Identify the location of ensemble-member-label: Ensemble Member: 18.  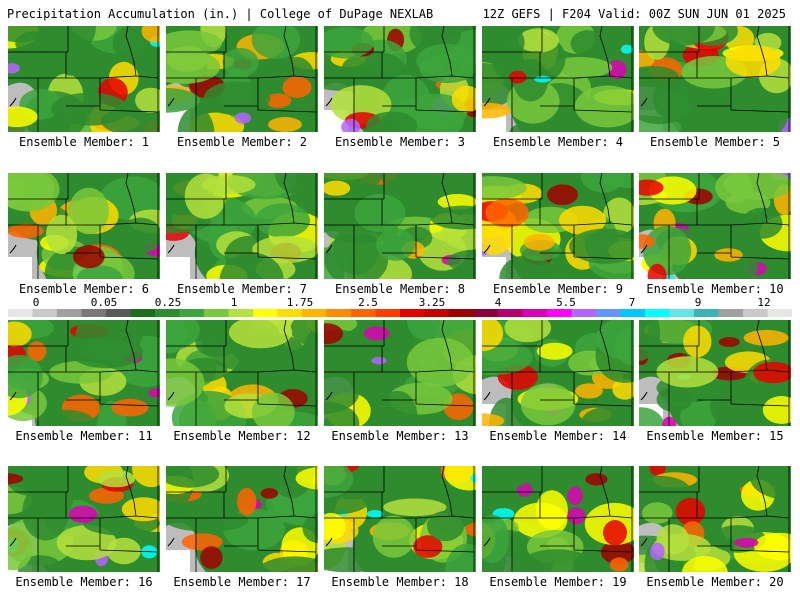
(400, 582).